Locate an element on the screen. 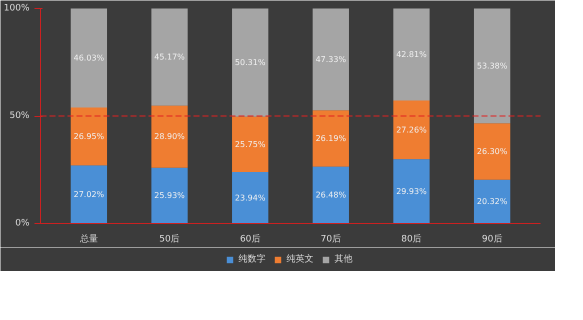 The image size is (583, 320). legend-label: 纯数字 is located at coordinates (252, 259).